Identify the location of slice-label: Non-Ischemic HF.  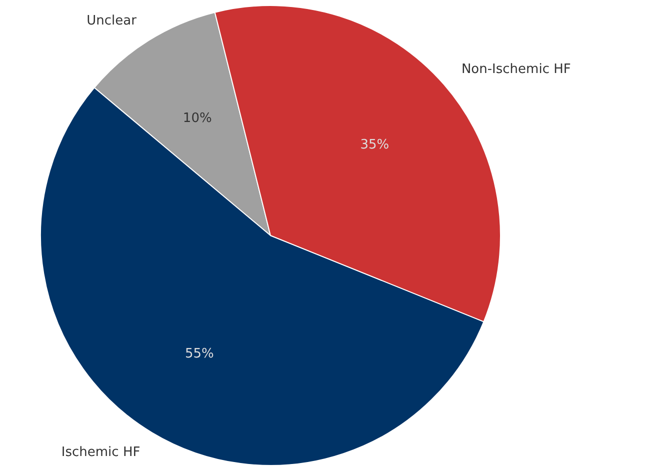
(516, 70).